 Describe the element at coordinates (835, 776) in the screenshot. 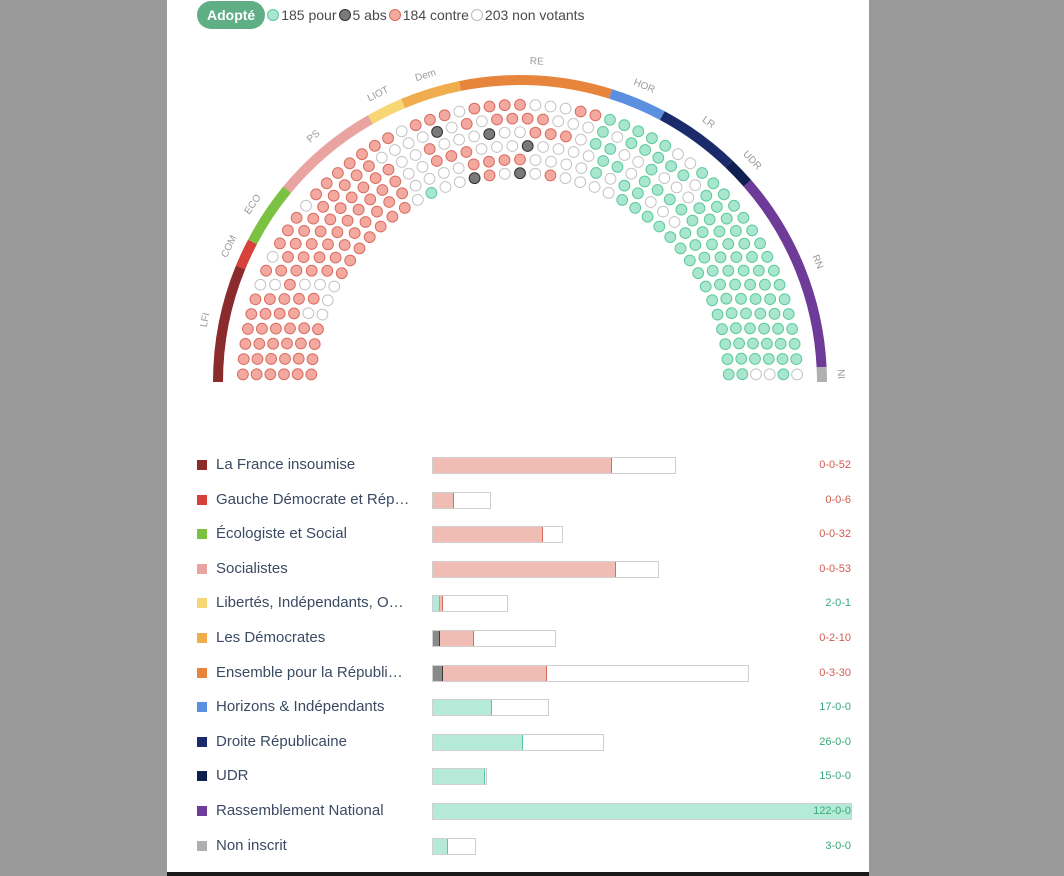

I see `group-score: 15-0-0` at that location.